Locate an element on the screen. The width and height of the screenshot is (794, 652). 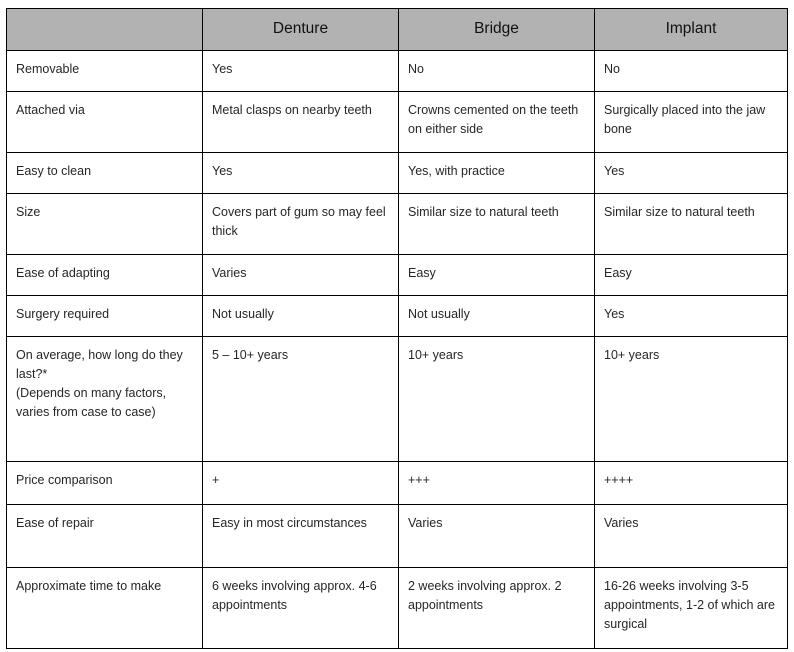
cell-denture: Easy in most circumstances is located at coordinates (300, 536).